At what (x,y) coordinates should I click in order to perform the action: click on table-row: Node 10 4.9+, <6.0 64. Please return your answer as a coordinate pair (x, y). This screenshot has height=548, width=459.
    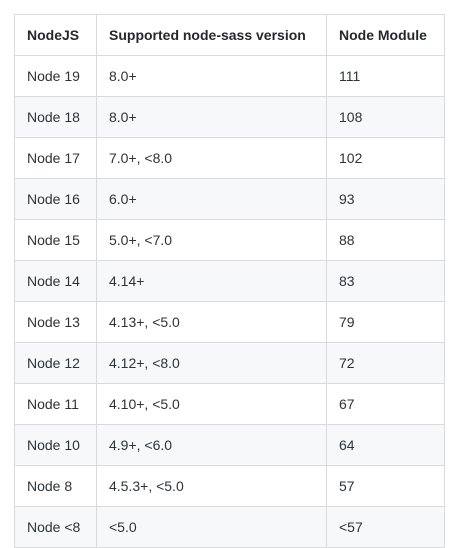
    Looking at the image, I should click on (229, 445).